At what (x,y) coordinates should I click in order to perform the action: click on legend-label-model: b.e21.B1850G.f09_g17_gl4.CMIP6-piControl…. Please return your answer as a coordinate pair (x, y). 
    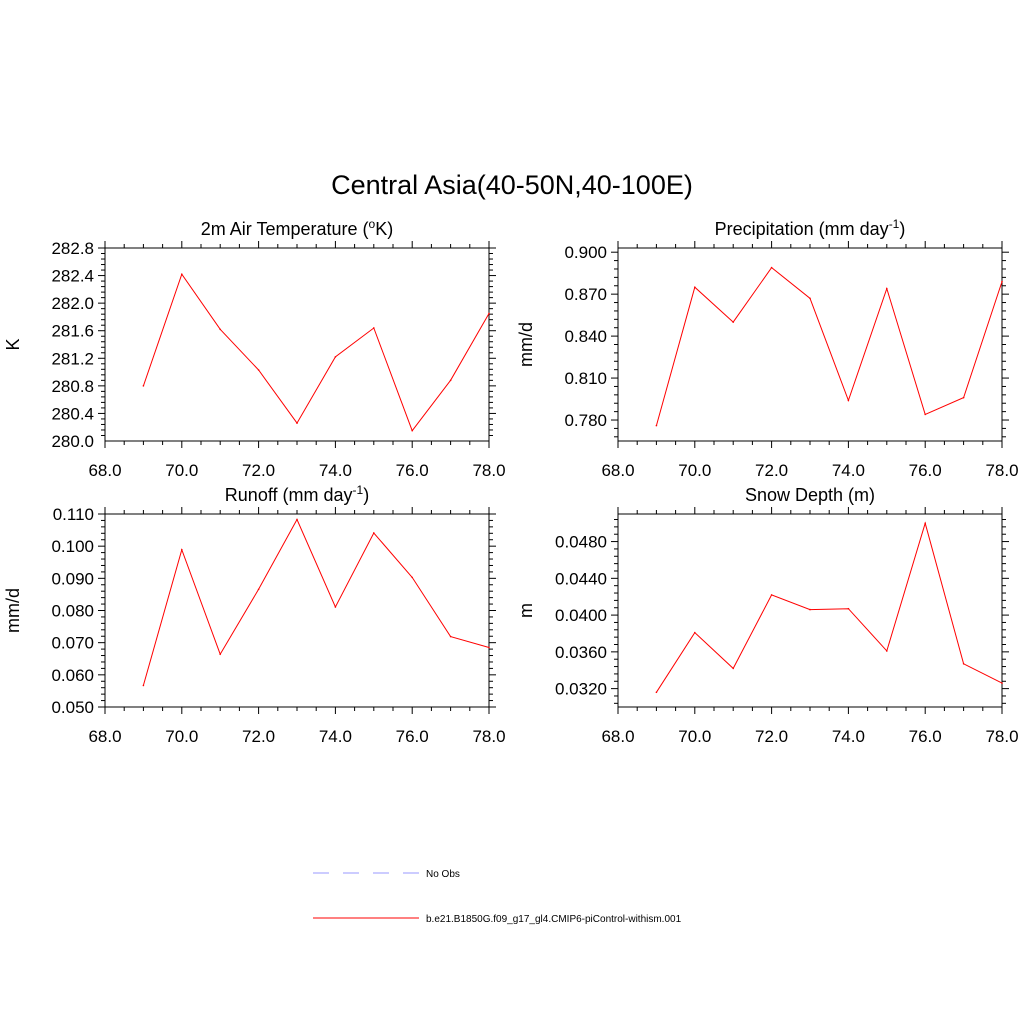
    Looking at the image, I should click on (554, 919).